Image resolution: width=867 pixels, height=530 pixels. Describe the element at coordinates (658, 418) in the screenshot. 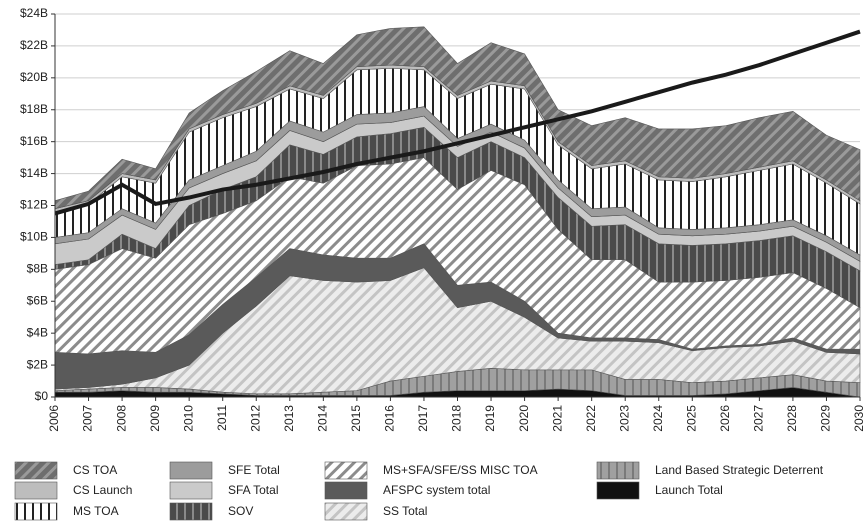

I see `x-tick-label: 2024` at that location.